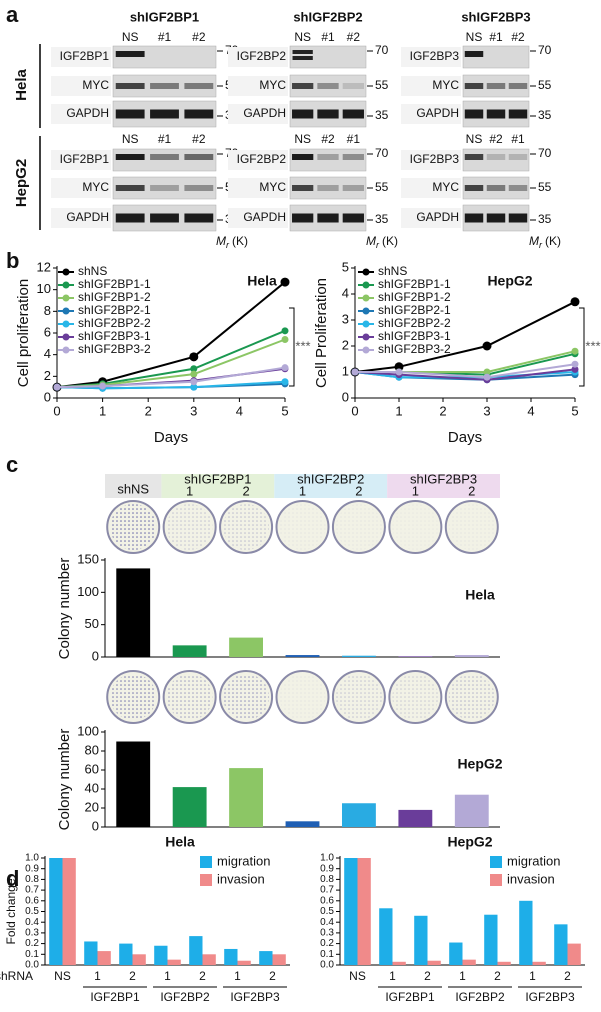 The image size is (601, 1012). I want to click on y-tick-label: 0.7, so click(32, 890).